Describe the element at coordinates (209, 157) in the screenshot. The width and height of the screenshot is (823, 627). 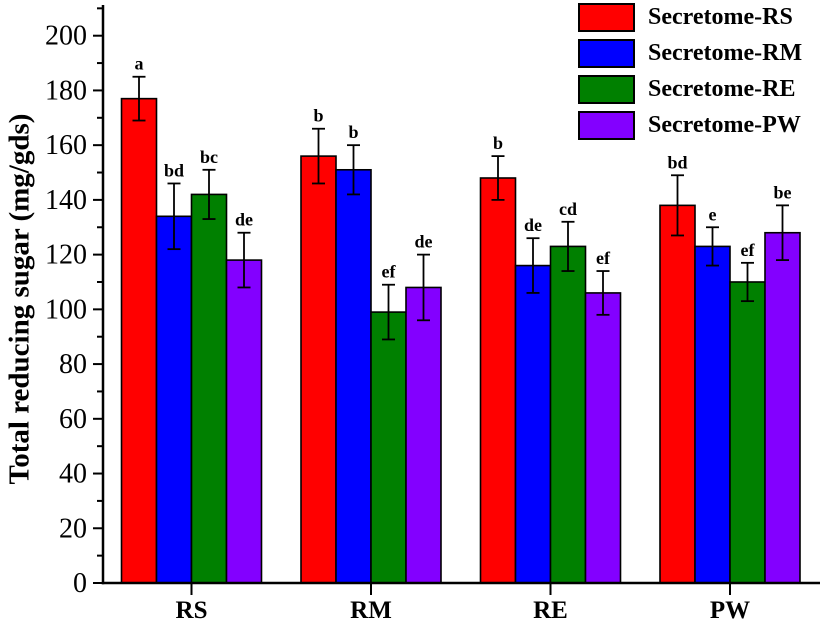
I see `significance-letter: bc` at that location.